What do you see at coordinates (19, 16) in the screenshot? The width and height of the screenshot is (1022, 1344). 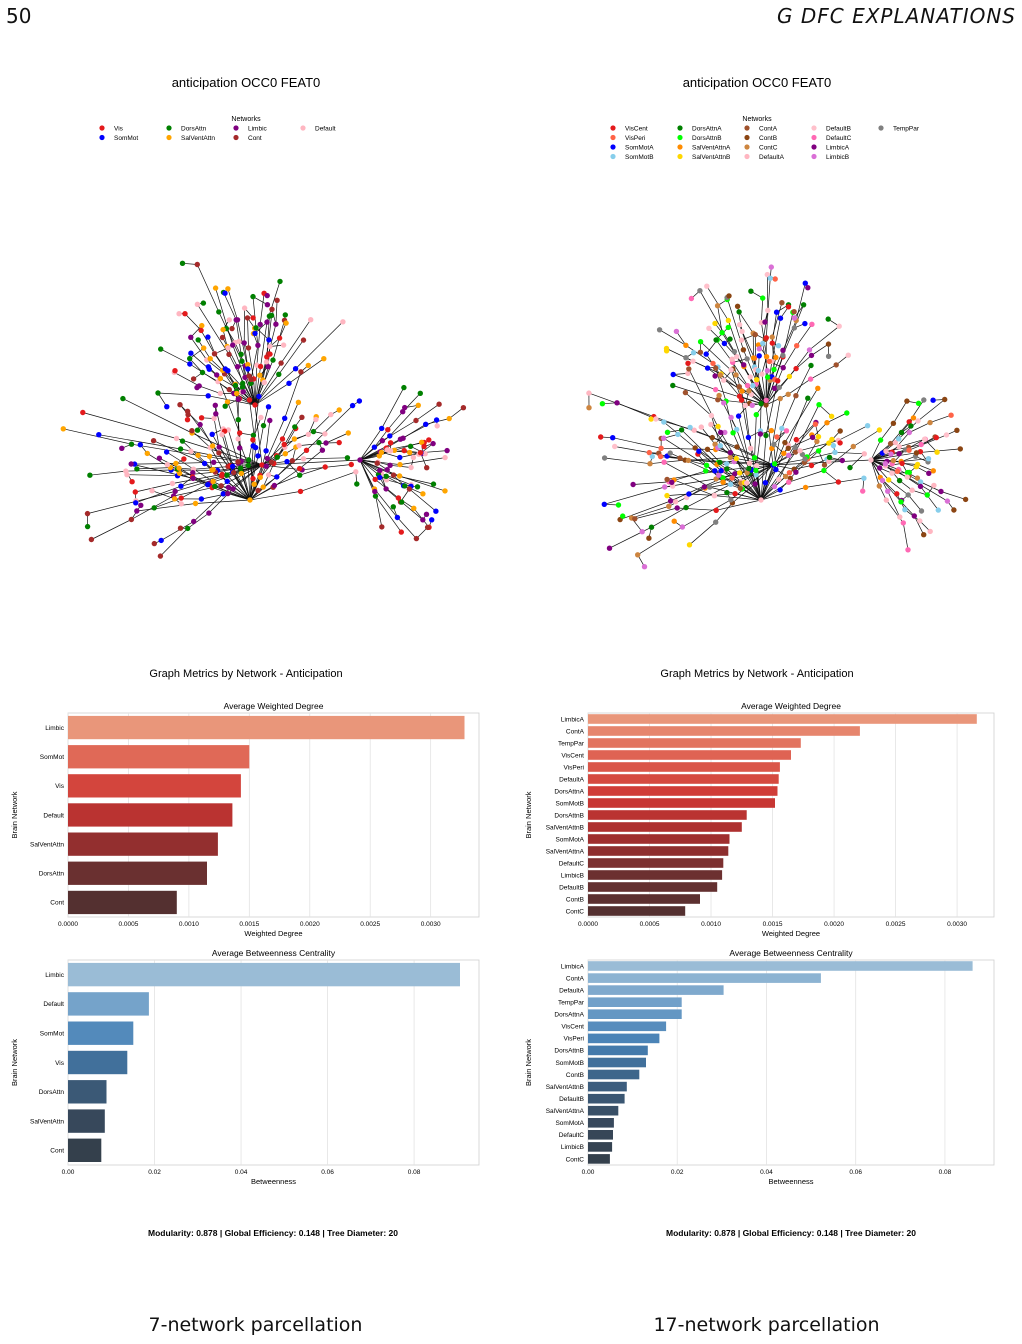 I see `page-number: 50` at bounding box center [19, 16].